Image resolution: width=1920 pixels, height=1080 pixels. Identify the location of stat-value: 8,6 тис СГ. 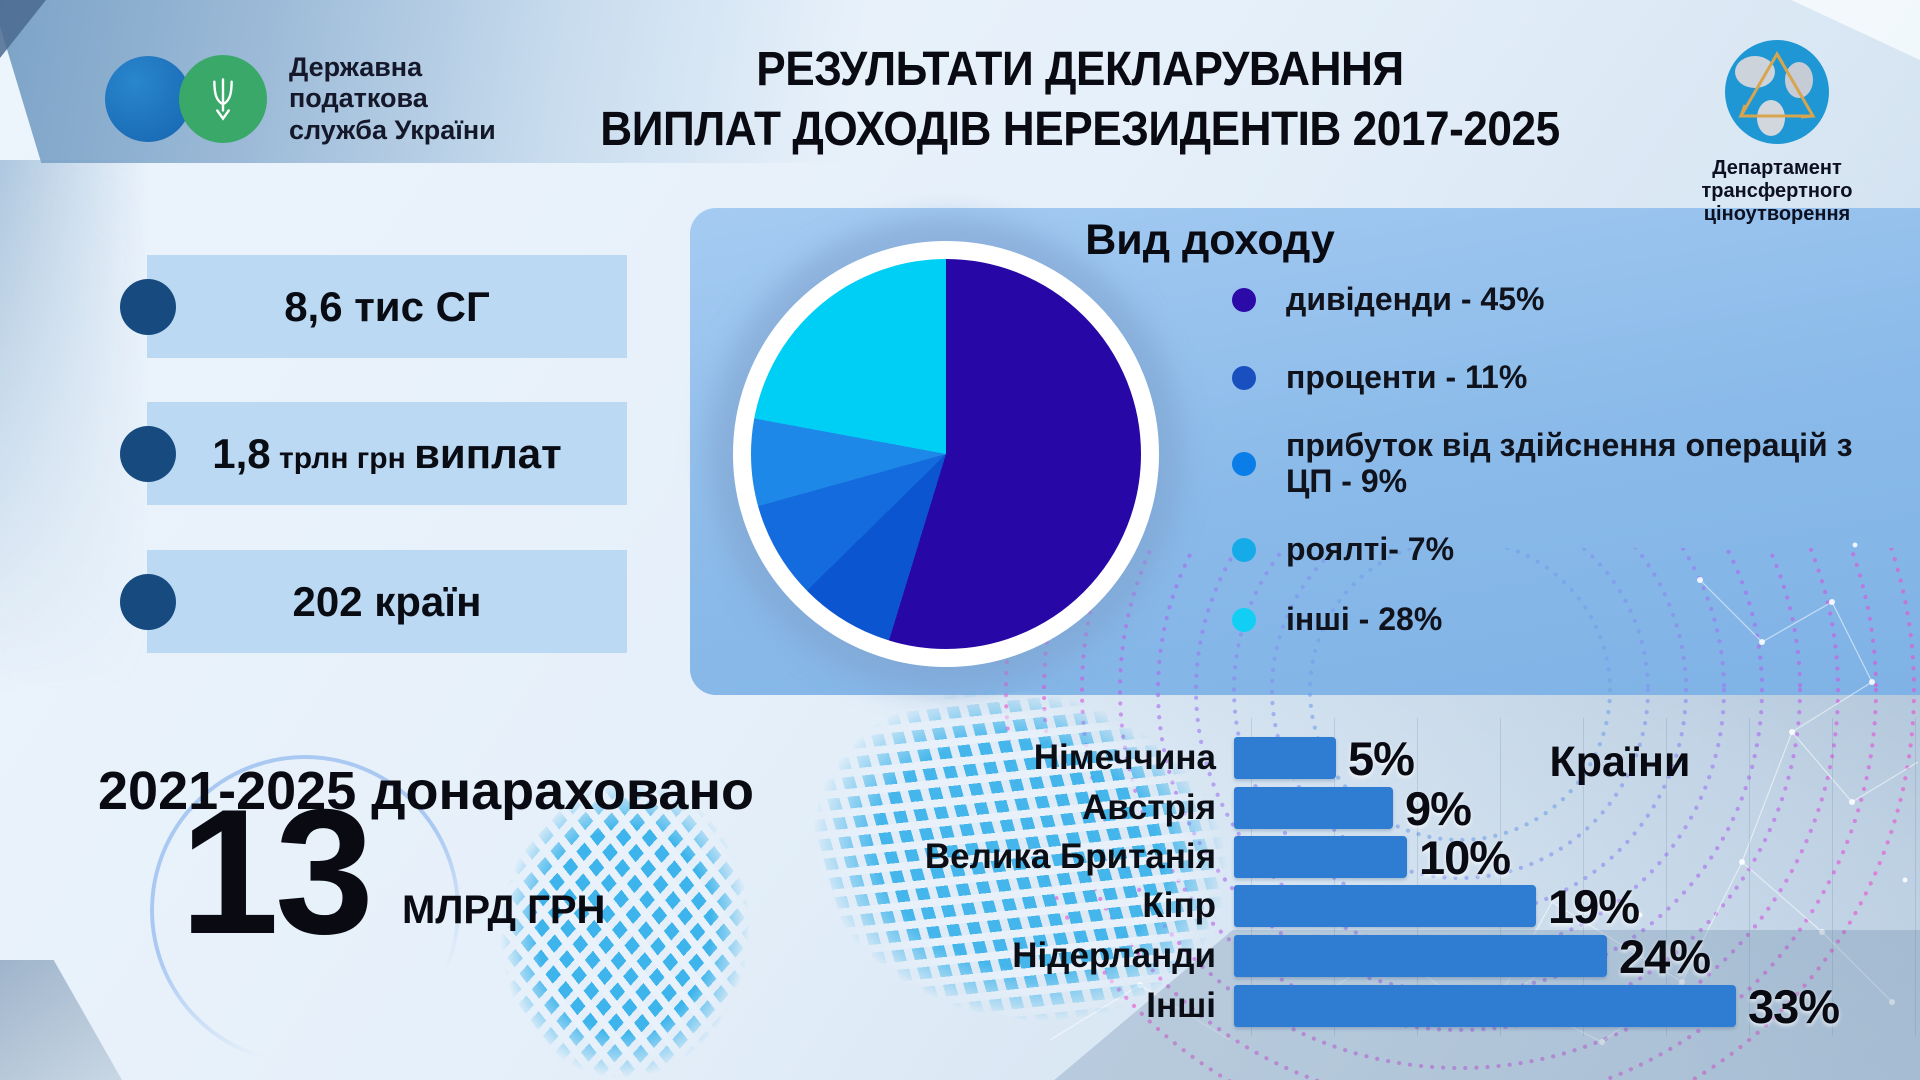
(387, 306).